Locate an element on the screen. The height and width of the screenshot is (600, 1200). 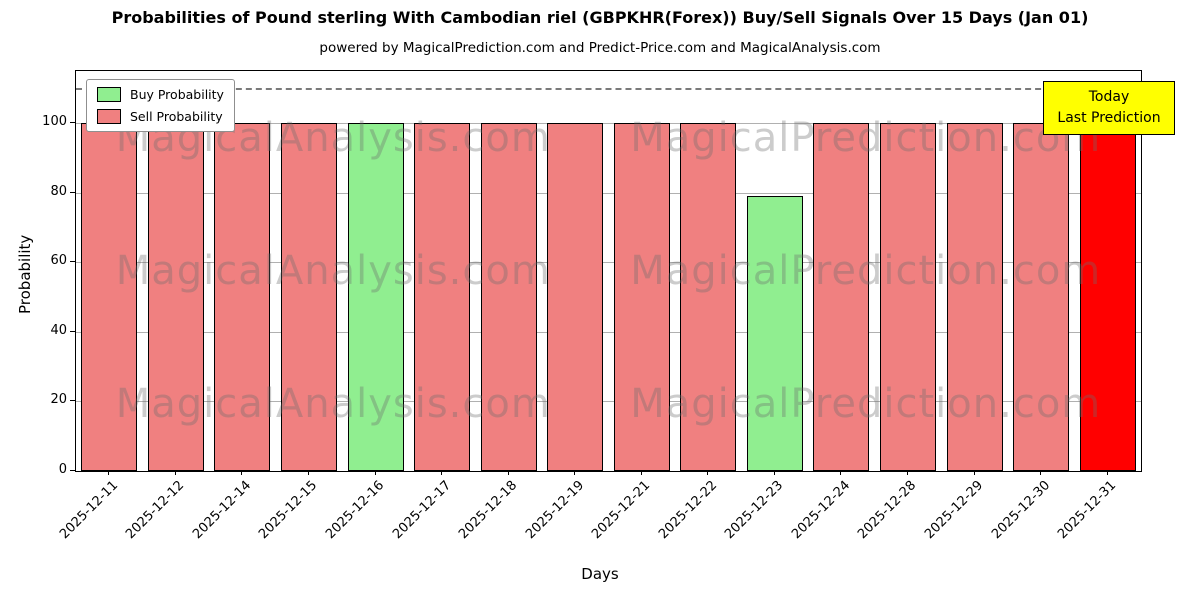
x-tick-label: 2025-12-11 is located at coordinates (88, 510).